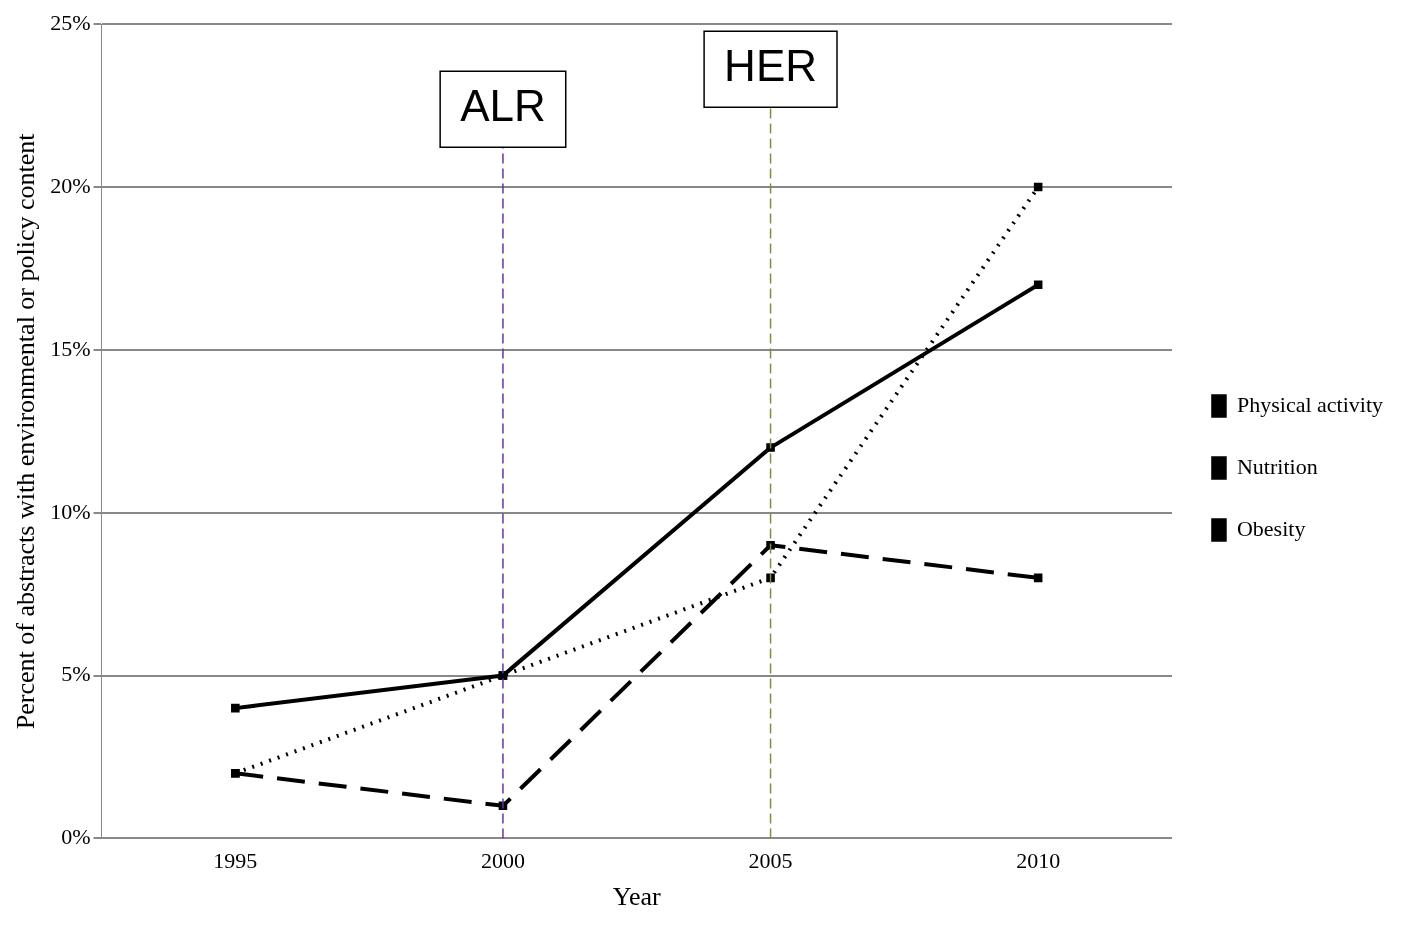 This screenshot has height=929, width=1414. I want to click on legend-label: Physical activity, so click(1309, 404).